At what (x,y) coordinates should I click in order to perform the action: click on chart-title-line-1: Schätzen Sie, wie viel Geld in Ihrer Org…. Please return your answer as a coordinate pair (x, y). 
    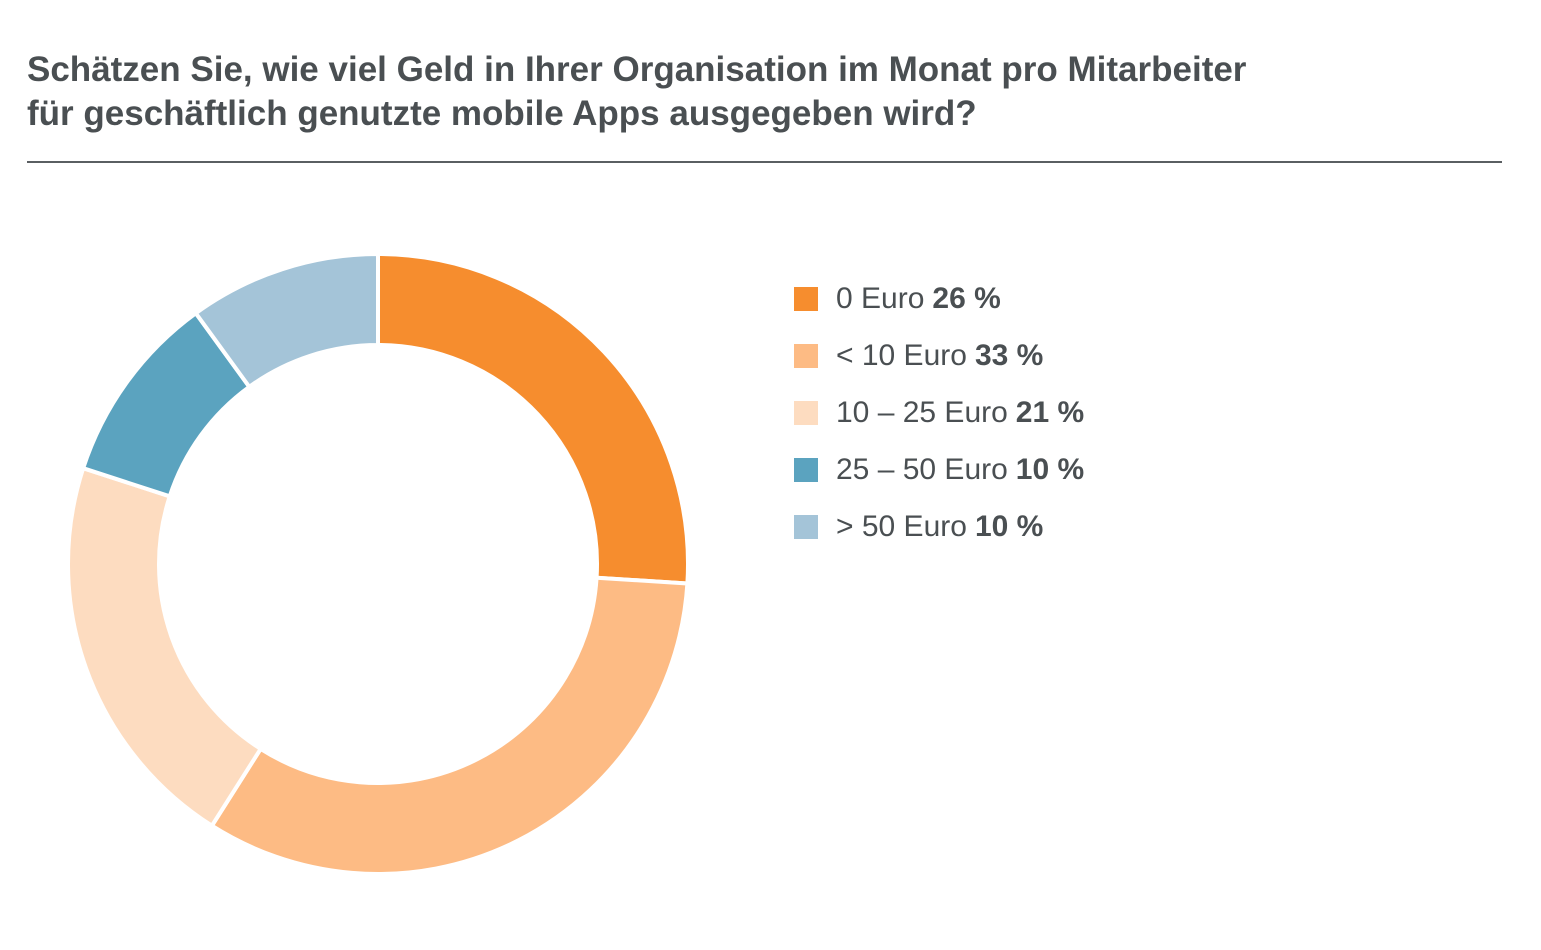
    Looking at the image, I should click on (637, 69).